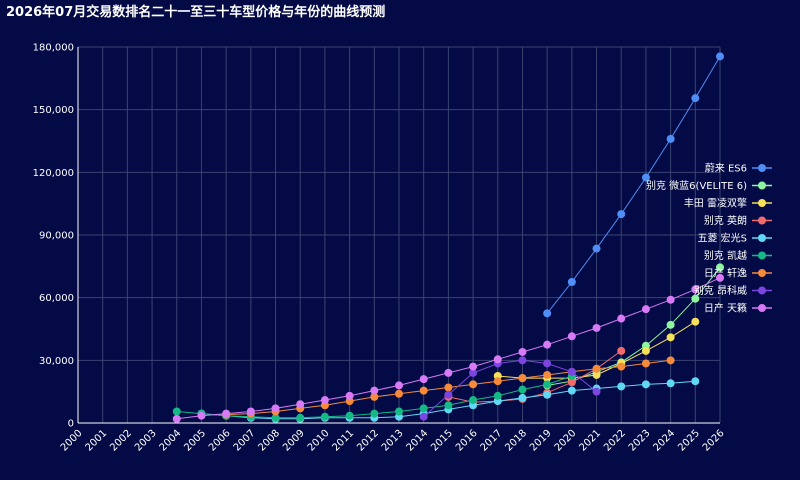 This screenshot has width=800, height=480. What do you see at coordinates (734, 238) in the screenshot?
I see `legend-item: 五菱 宏光S` at bounding box center [734, 238].